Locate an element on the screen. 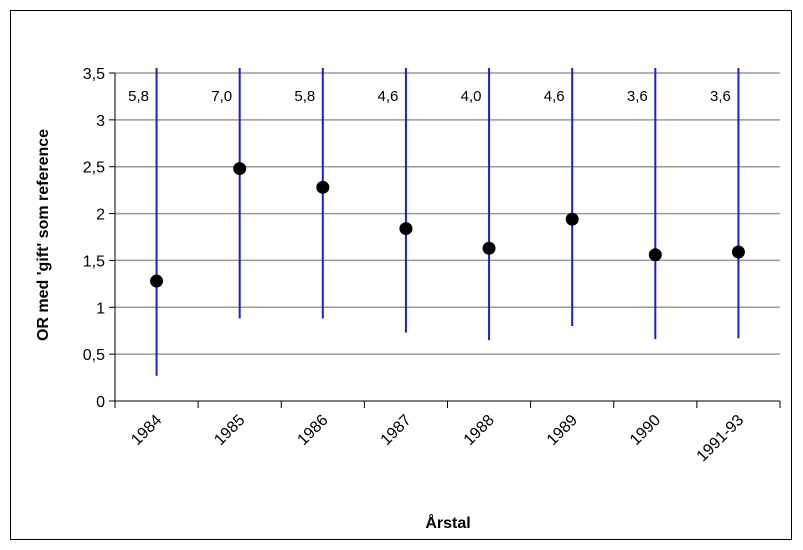 The image size is (803, 550). ci-upper-label: 7,0 is located at coordinates (221, 96).